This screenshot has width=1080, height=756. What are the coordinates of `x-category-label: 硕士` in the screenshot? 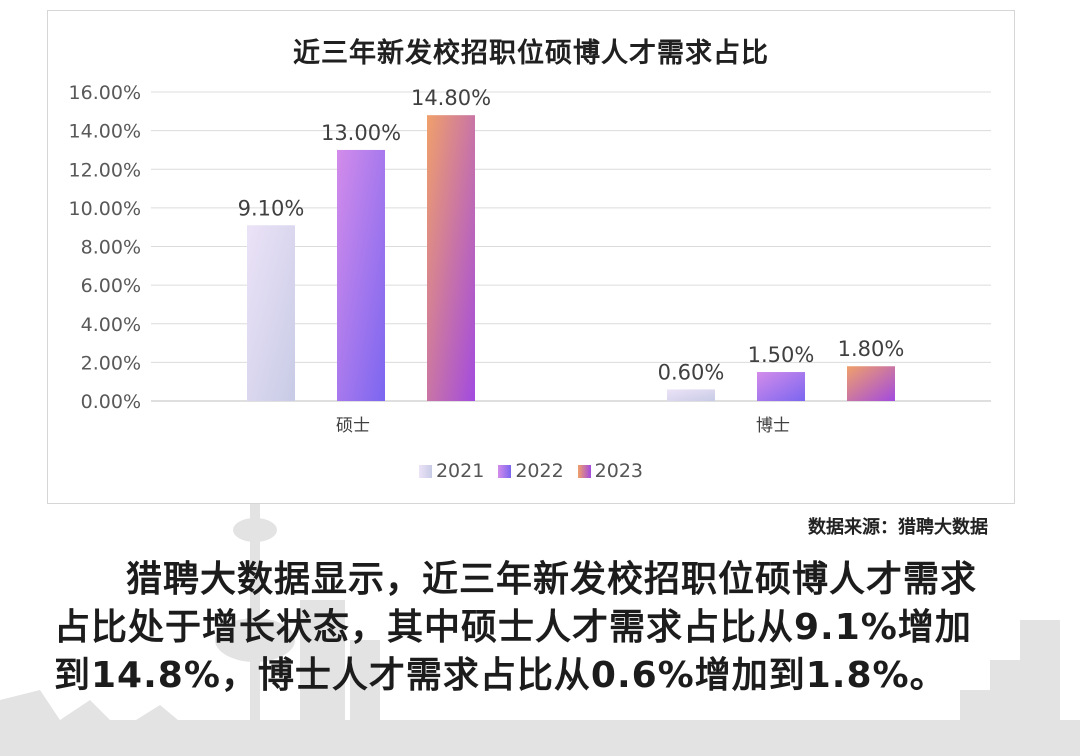 It's located at (353, 426).